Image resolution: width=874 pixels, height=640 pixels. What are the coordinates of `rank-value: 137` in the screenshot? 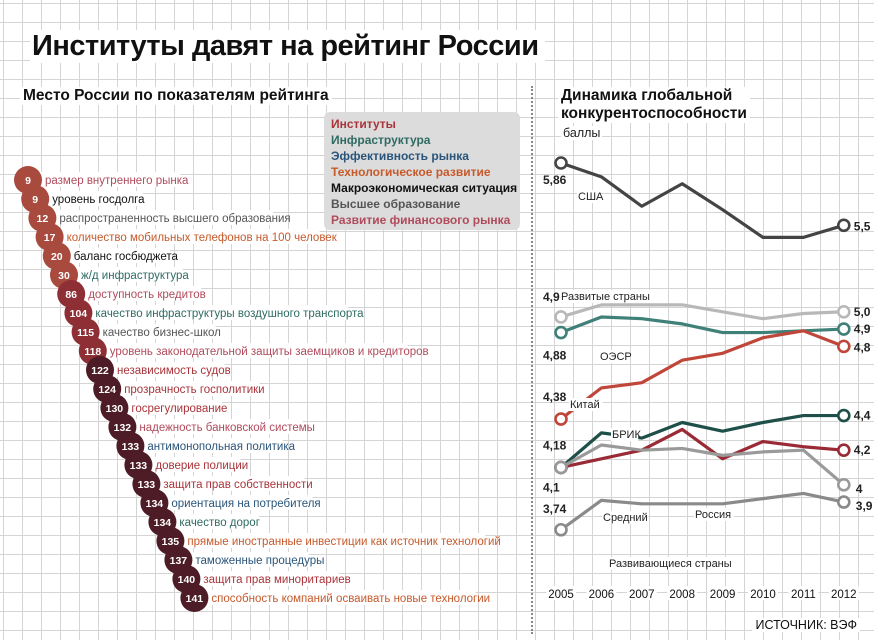 It's located at (179, 561).